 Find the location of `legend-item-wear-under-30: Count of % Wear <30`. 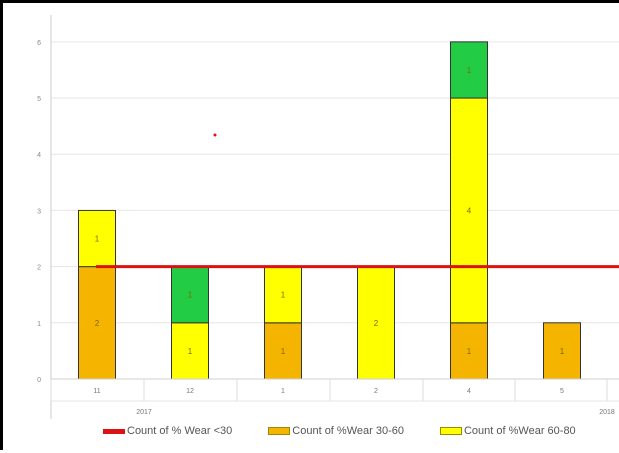

legend-item-wear-under-30: Count of % Wear <30 is located at coordinates (167, 431).